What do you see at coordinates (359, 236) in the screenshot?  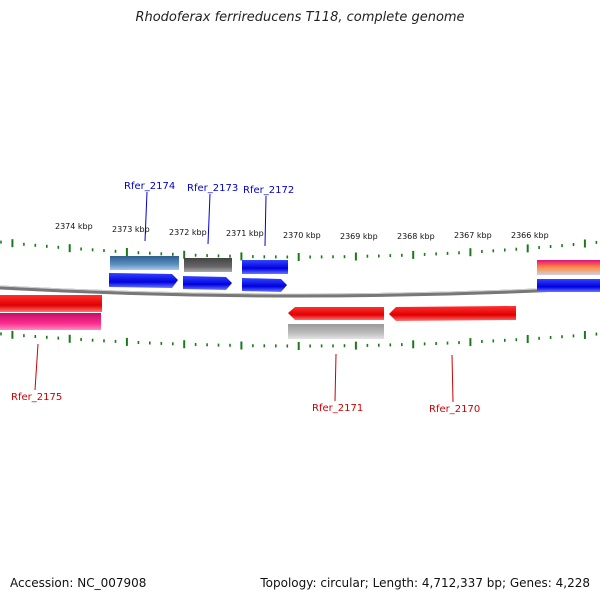 I see `kbp-label: 2369 kbp` at bounding box center [359, 236].